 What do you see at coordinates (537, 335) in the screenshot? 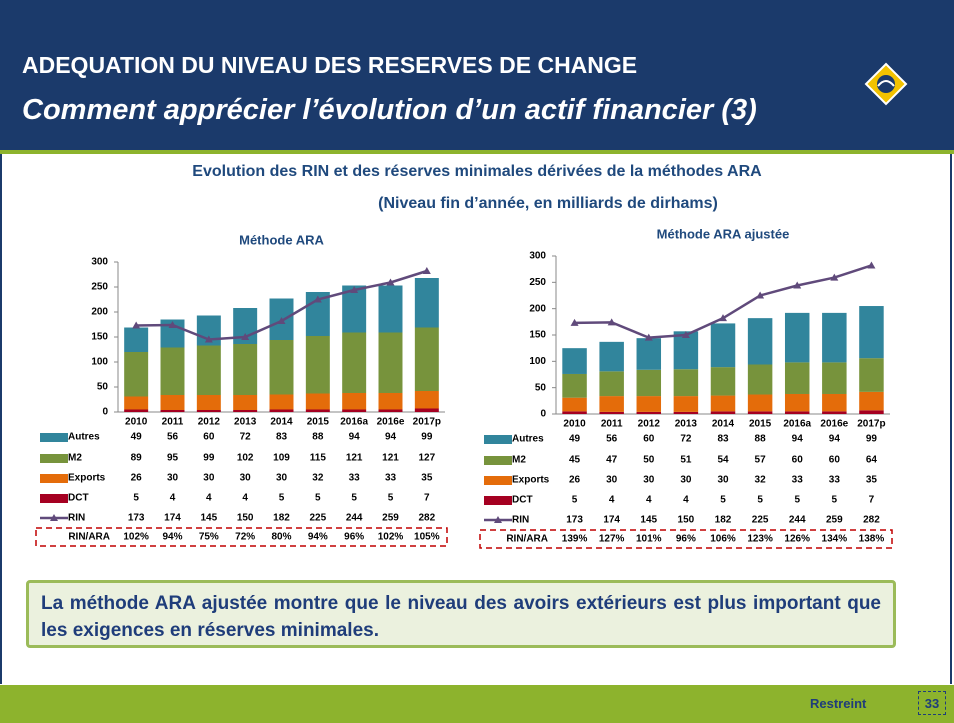
I see `y-tick-label: 150` at bounding box center [537, 335].